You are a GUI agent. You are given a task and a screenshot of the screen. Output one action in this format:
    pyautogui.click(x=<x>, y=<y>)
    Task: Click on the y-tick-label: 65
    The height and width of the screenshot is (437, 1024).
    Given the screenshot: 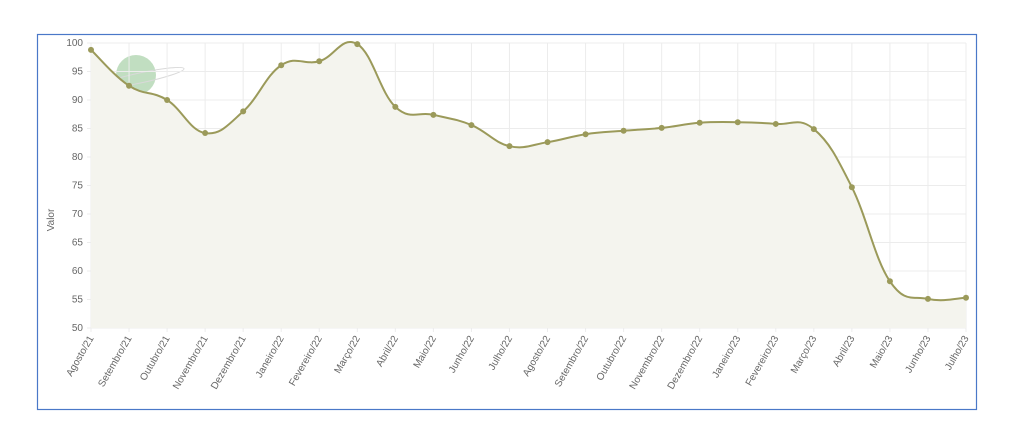 What is the action you would take?
    pyautogui.click(x=78, y=243)
    